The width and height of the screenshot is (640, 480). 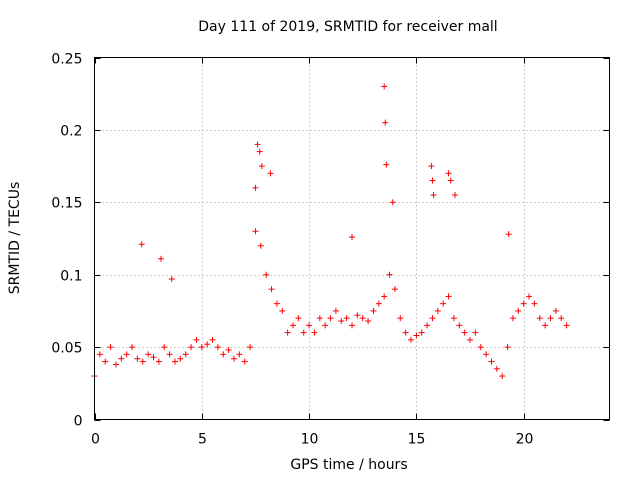 What do you see at coordinates (78, 422) in the screenshot?
I see `y-tick-label: 0` at bounding box center [78, 422].